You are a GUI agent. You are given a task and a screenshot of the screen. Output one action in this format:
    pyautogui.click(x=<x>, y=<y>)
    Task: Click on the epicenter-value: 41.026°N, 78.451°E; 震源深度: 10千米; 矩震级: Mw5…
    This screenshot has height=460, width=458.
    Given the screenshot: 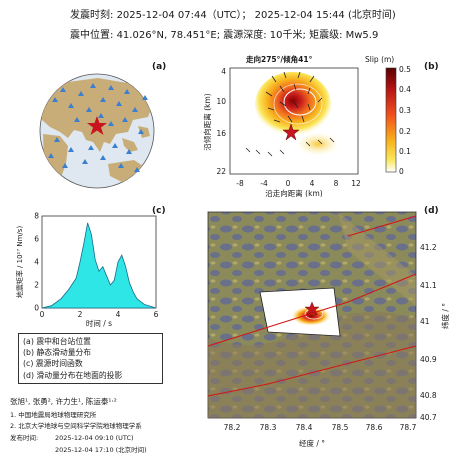 What is the action you would take?
    pyautogui.click(x=247, y=35)
    